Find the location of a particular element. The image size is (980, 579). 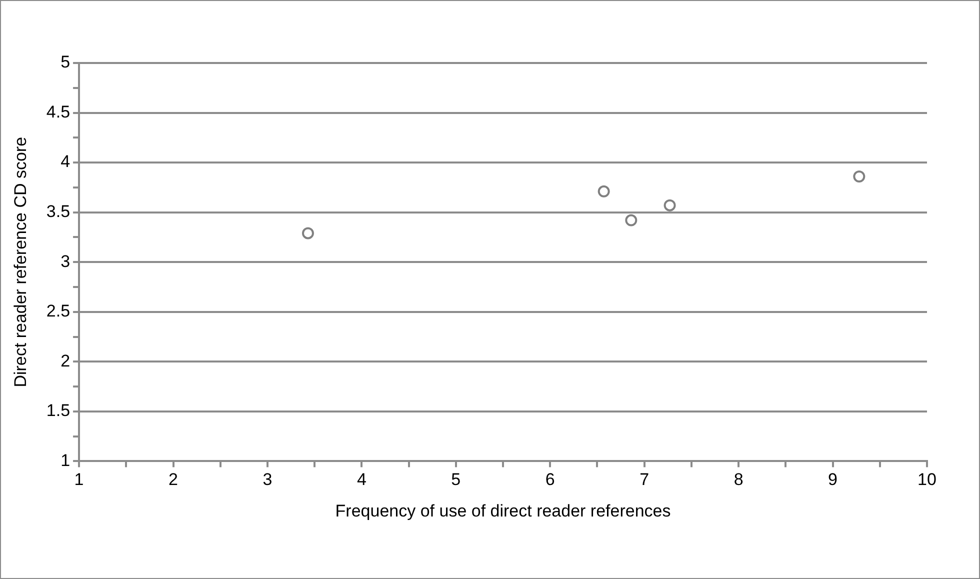

y-tick-label: 2 is located at coordinates (65, 360).